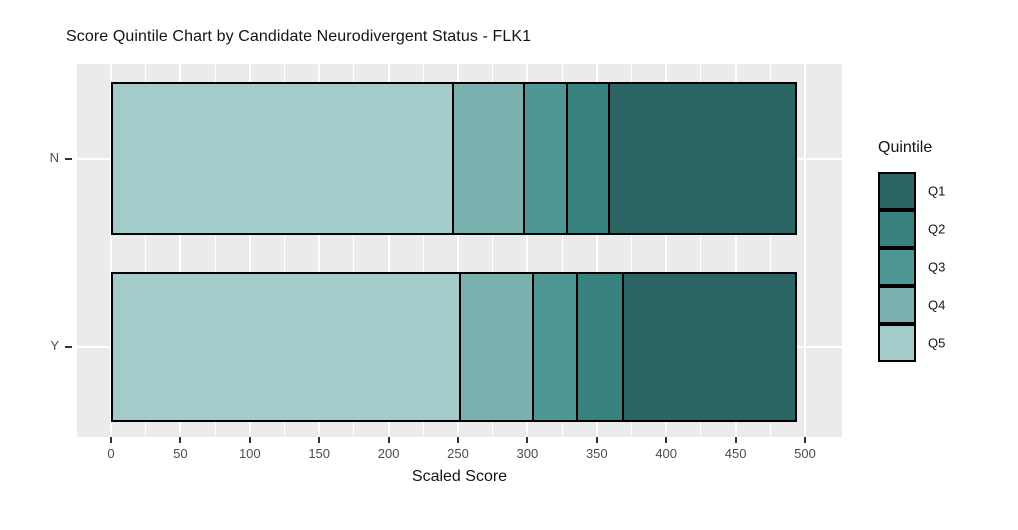 The image size is (1018, 530). Describe the element at coordinates (180, 453) in the screenshot. I see `x-tick-label: 50` at that location.